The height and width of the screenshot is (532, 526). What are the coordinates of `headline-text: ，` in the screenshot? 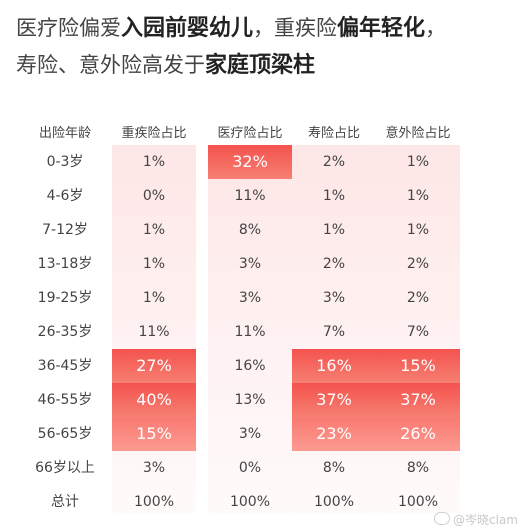 It's located at (436, 28).